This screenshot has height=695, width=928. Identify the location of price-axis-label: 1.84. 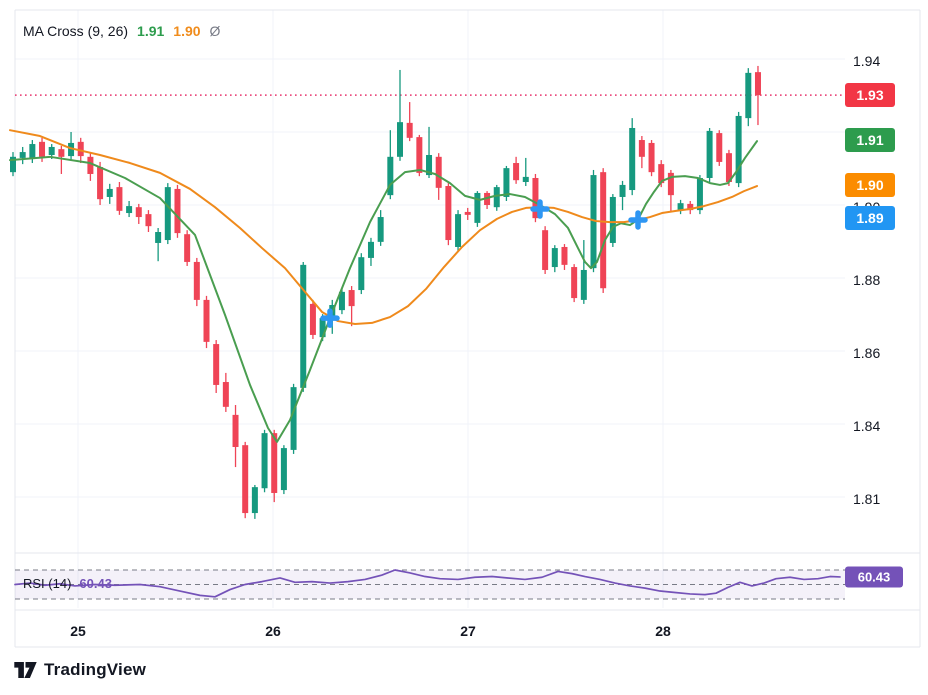
(867, 426).